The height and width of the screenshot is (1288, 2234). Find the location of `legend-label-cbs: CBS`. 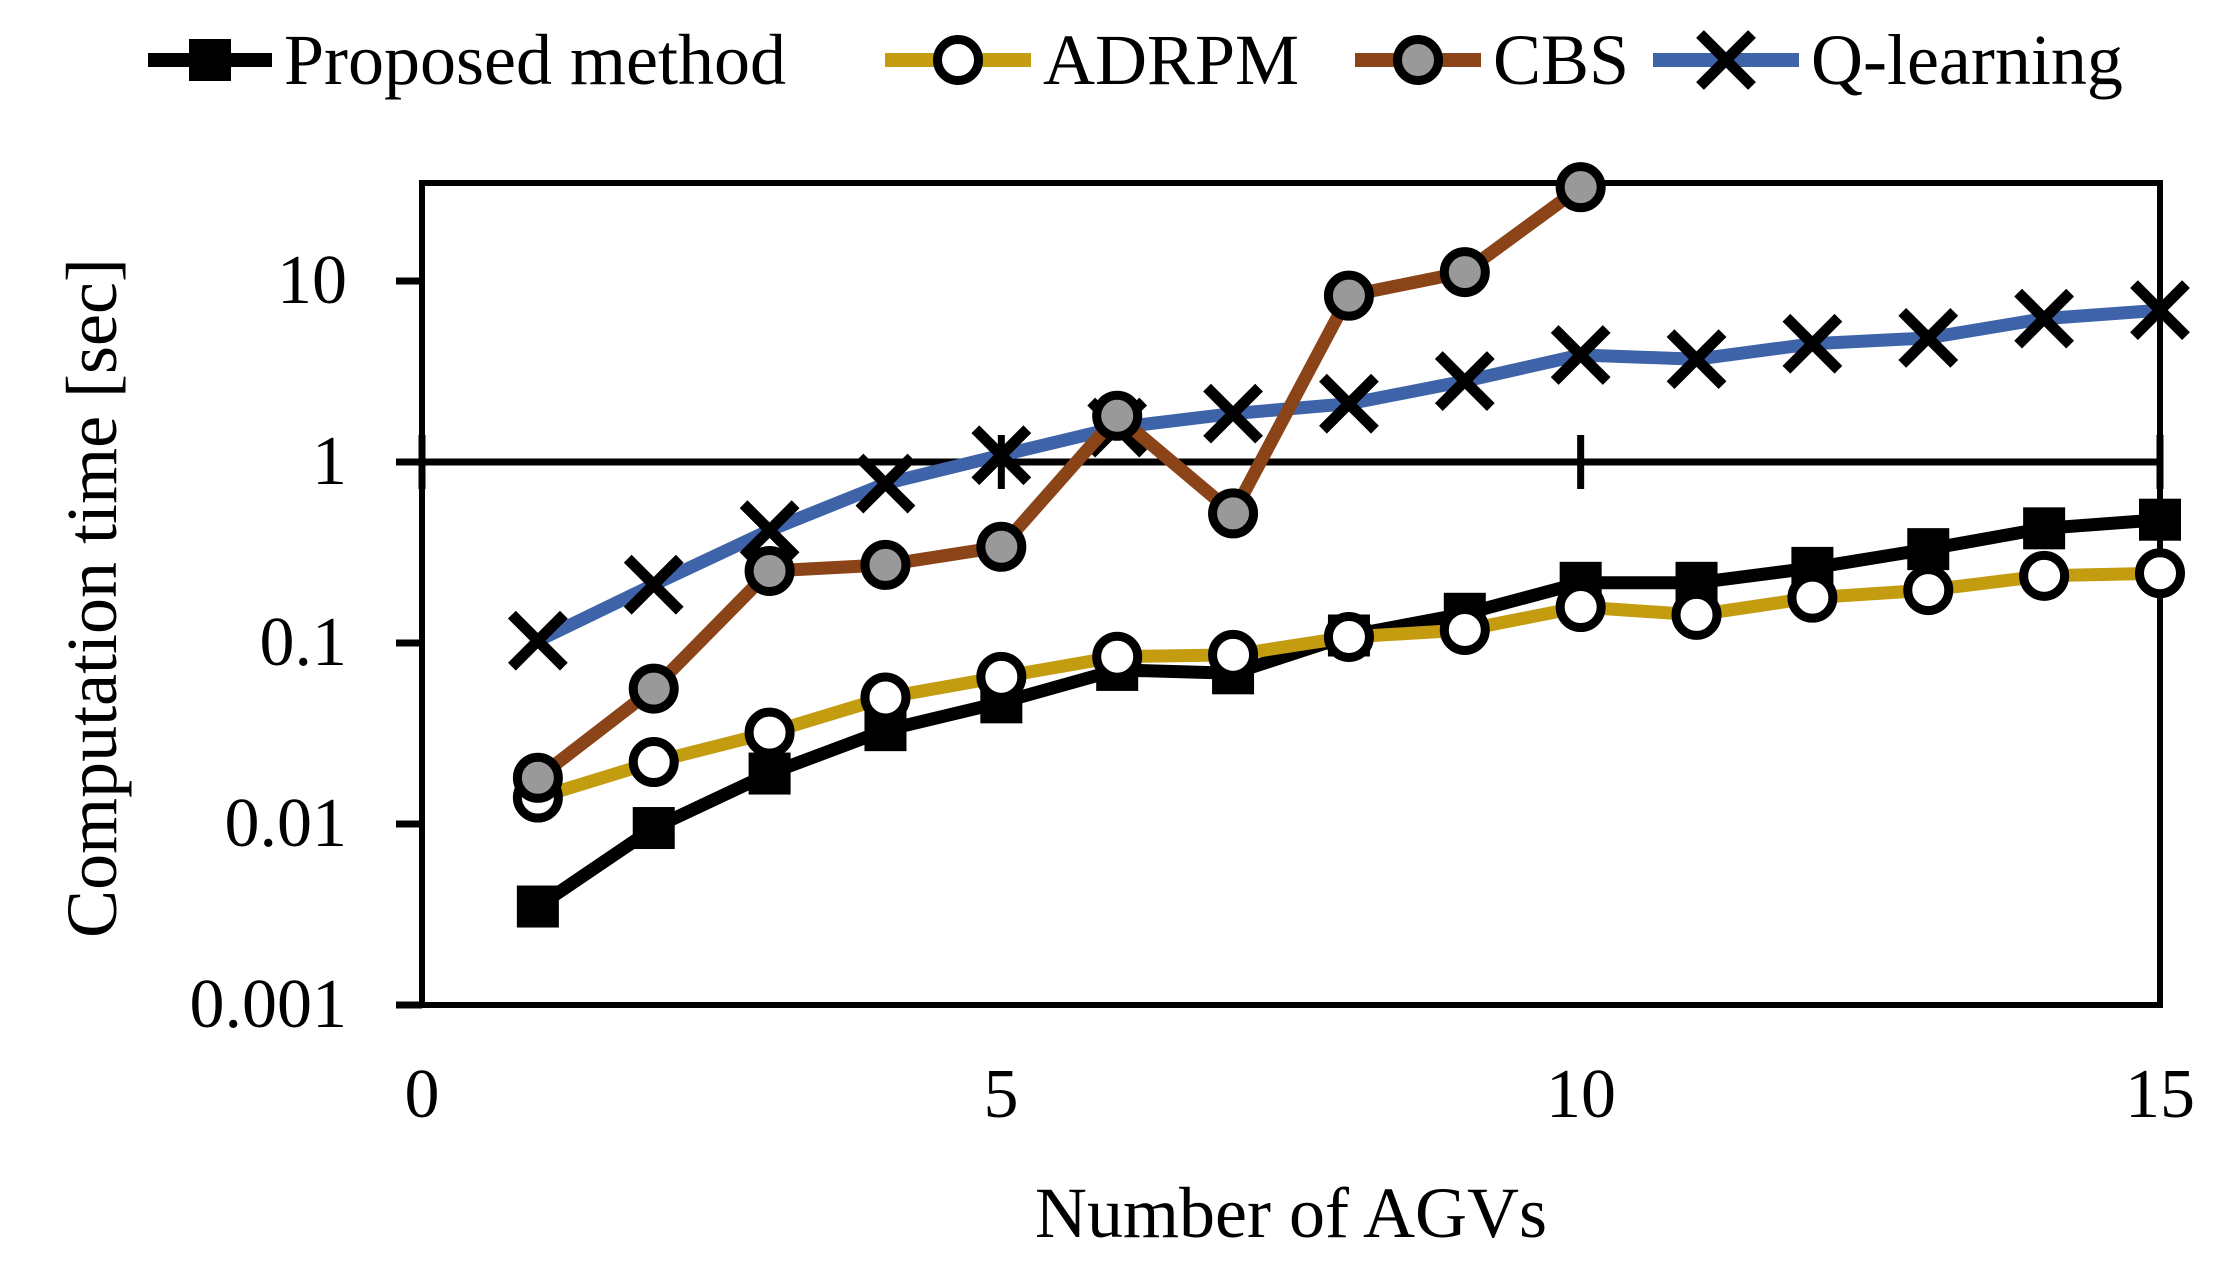

legend-label-cbs: CBS is located at coordinates (1561, 60).